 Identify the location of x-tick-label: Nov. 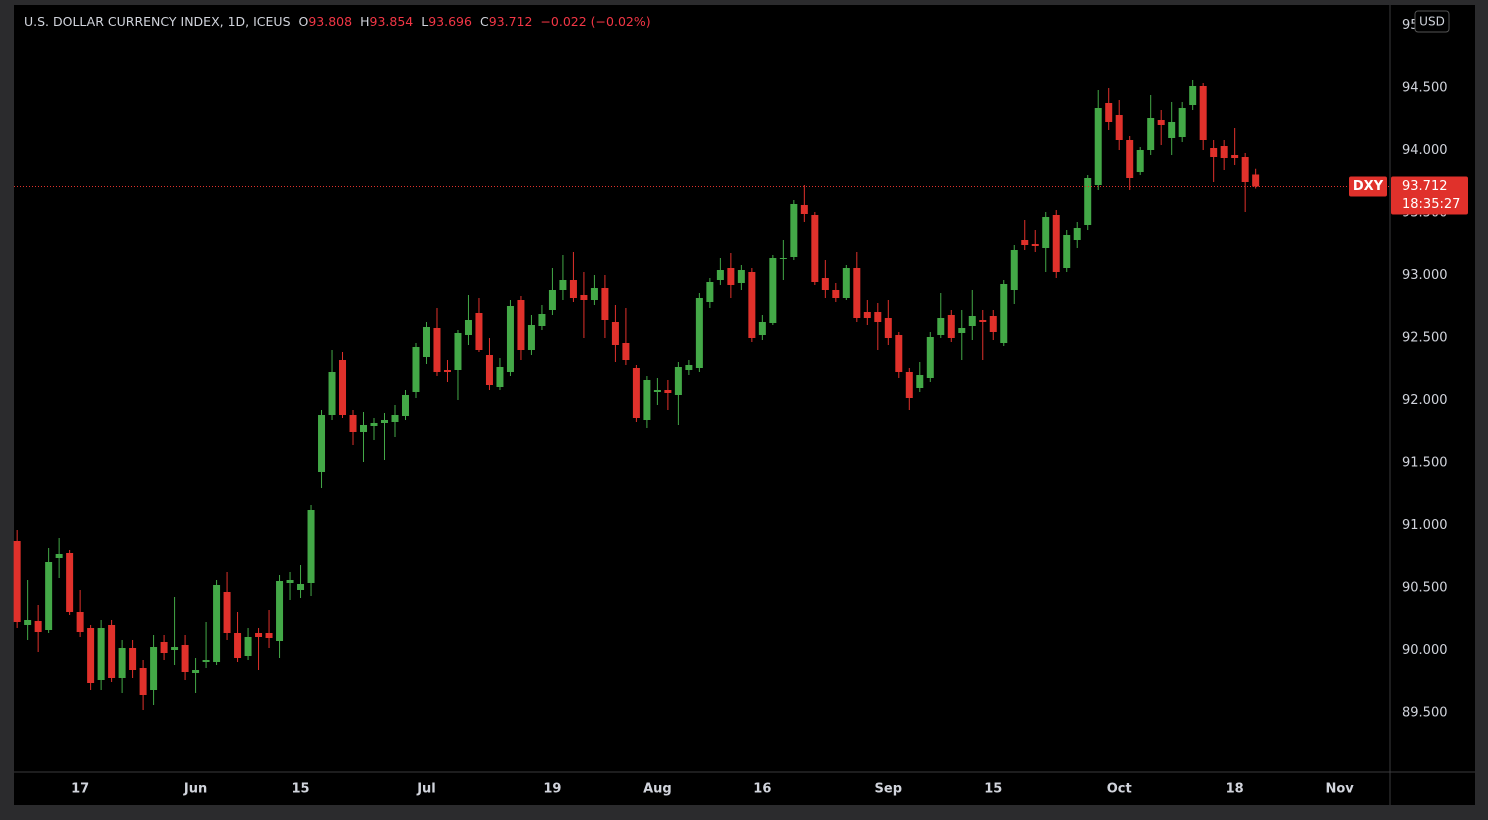
(1339, 789).